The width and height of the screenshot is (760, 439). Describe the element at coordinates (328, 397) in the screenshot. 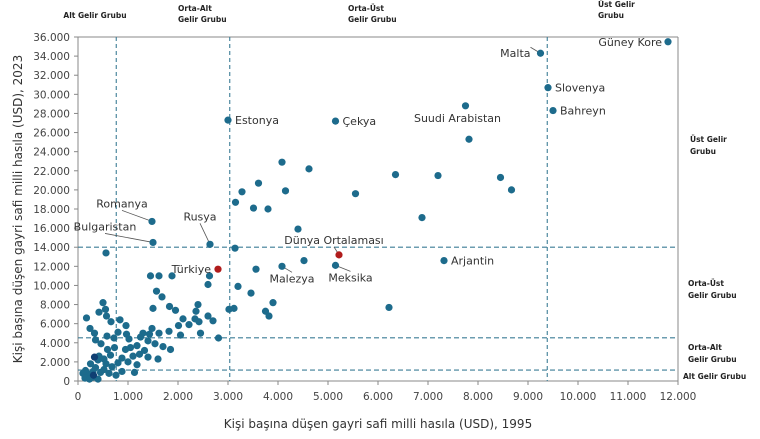

I see `x-tick-label: 5.000` at that location.